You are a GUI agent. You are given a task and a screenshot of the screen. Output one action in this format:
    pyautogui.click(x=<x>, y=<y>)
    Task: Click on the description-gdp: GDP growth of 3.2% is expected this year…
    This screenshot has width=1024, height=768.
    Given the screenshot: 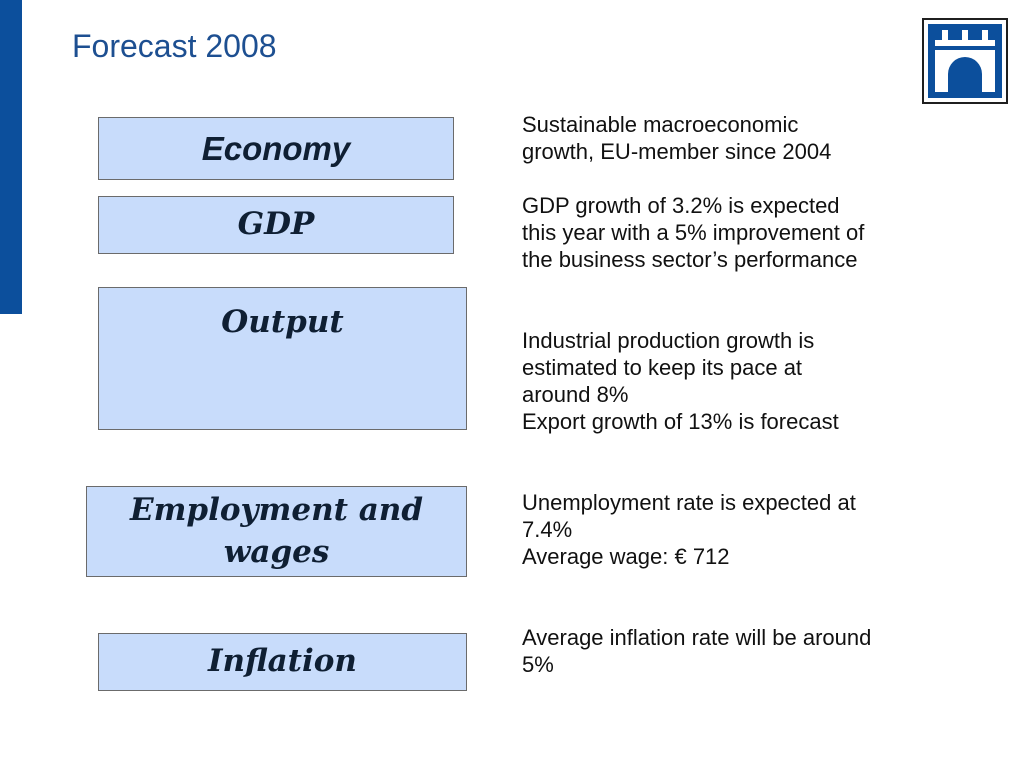 What is the action you would take?
    pyautogui.click(x=693, y=232)
    